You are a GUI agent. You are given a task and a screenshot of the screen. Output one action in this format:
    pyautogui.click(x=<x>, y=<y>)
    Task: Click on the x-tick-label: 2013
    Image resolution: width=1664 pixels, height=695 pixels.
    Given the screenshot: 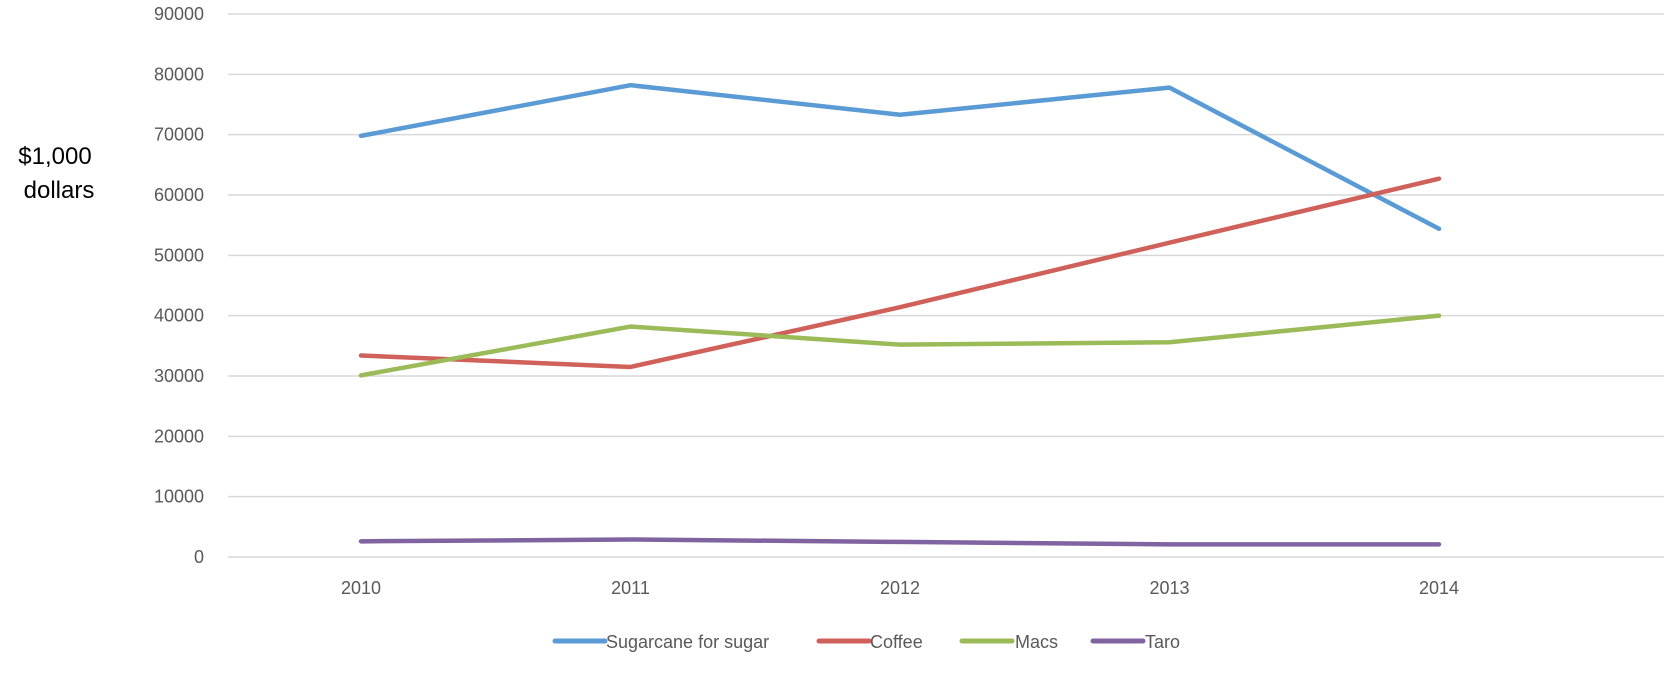 What is the action you would take?
    pyautogui.click(x=1169, y=588)
    